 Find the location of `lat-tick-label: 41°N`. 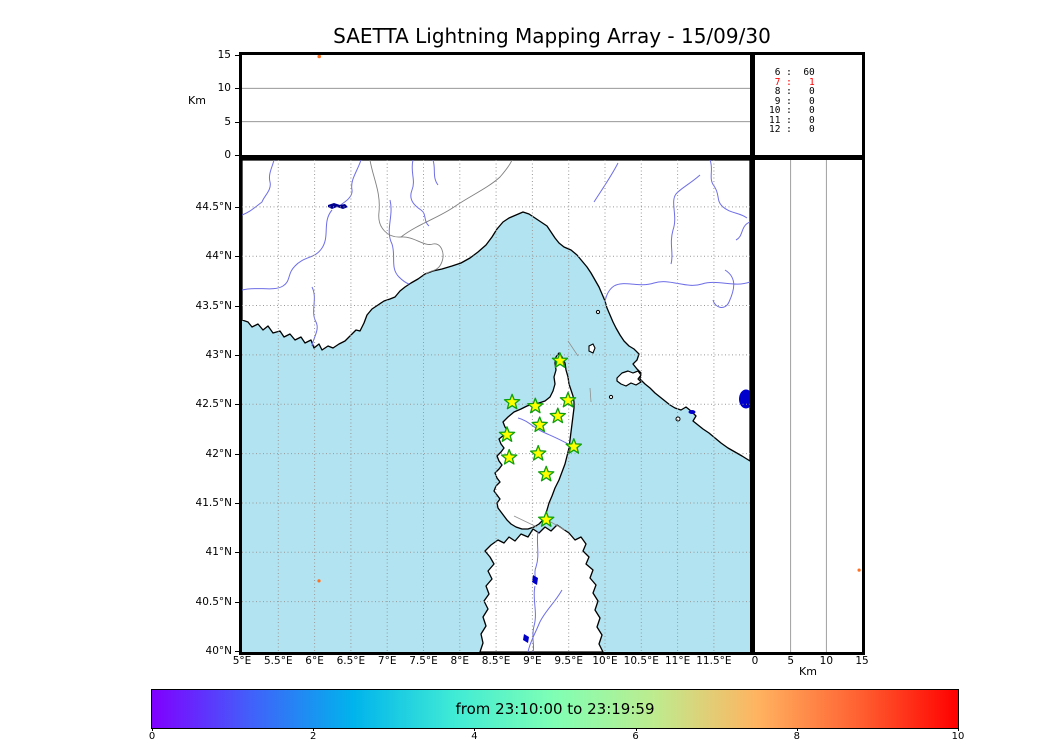

lat-tick-label: 41°N is located at coordinates (218, 552).